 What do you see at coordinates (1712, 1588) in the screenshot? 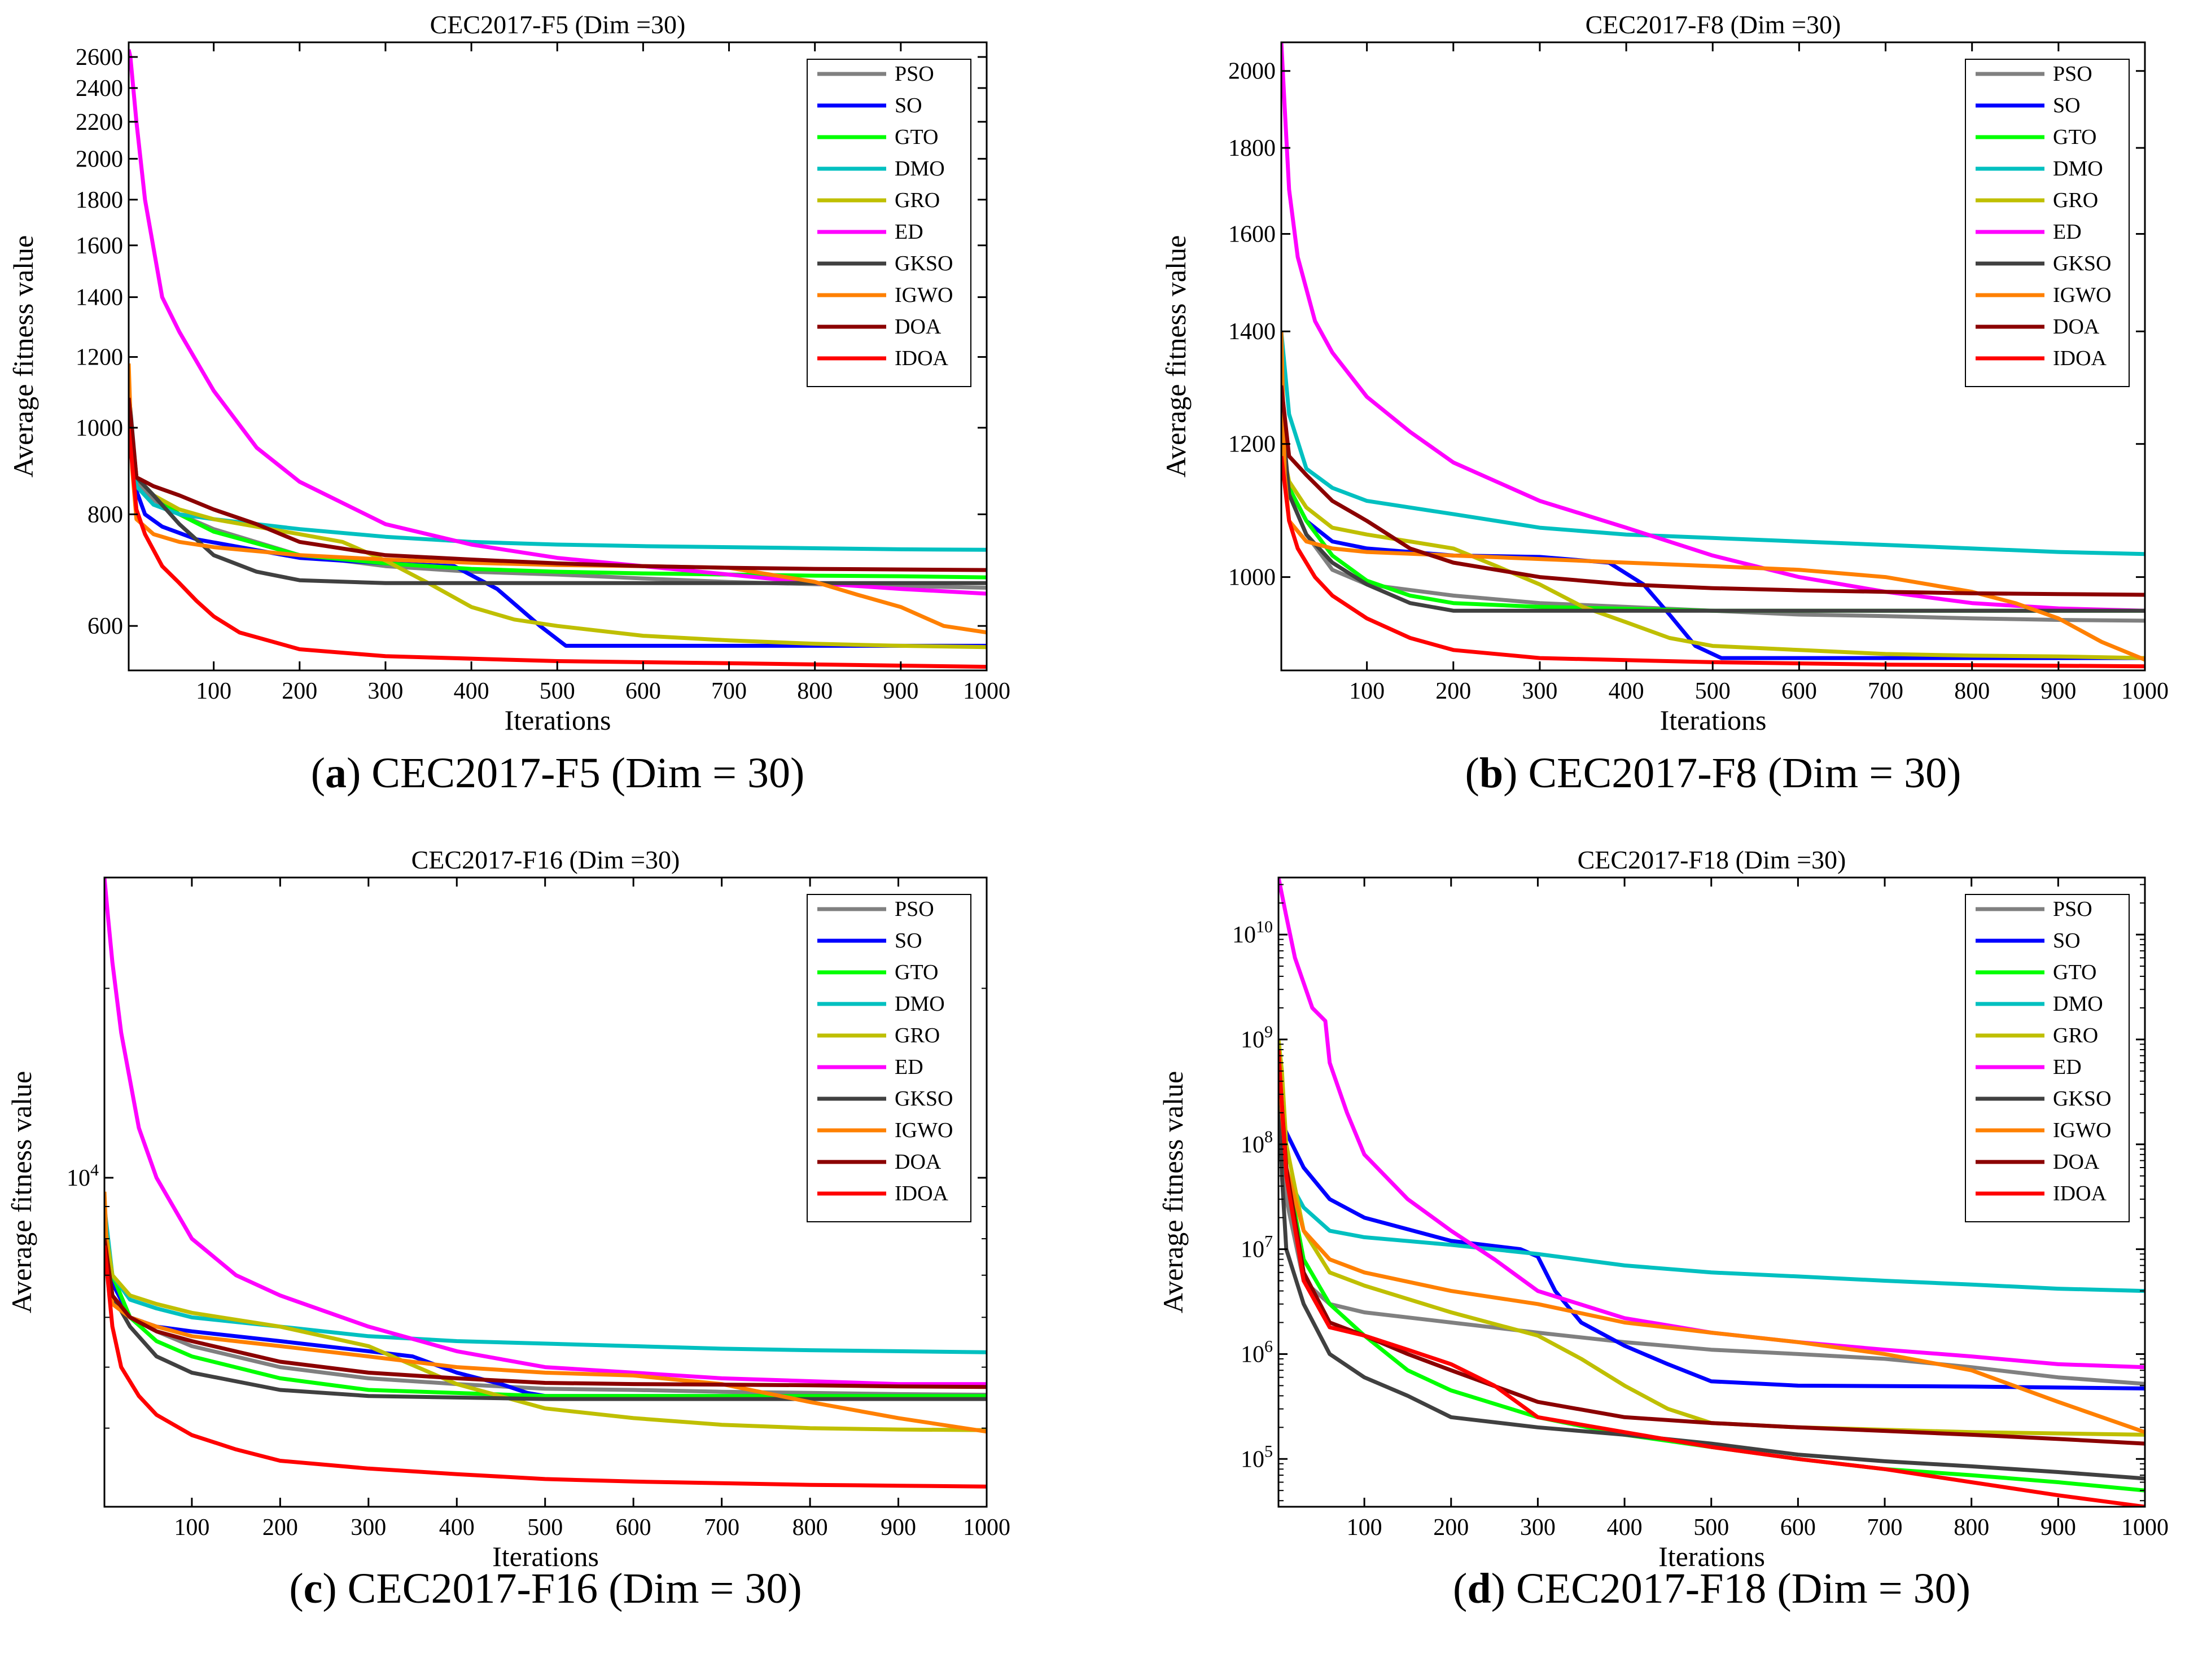
I see `caption: (d) CEC2017-F18 (Dim = 30)` at bounding box center [1712, 1588].